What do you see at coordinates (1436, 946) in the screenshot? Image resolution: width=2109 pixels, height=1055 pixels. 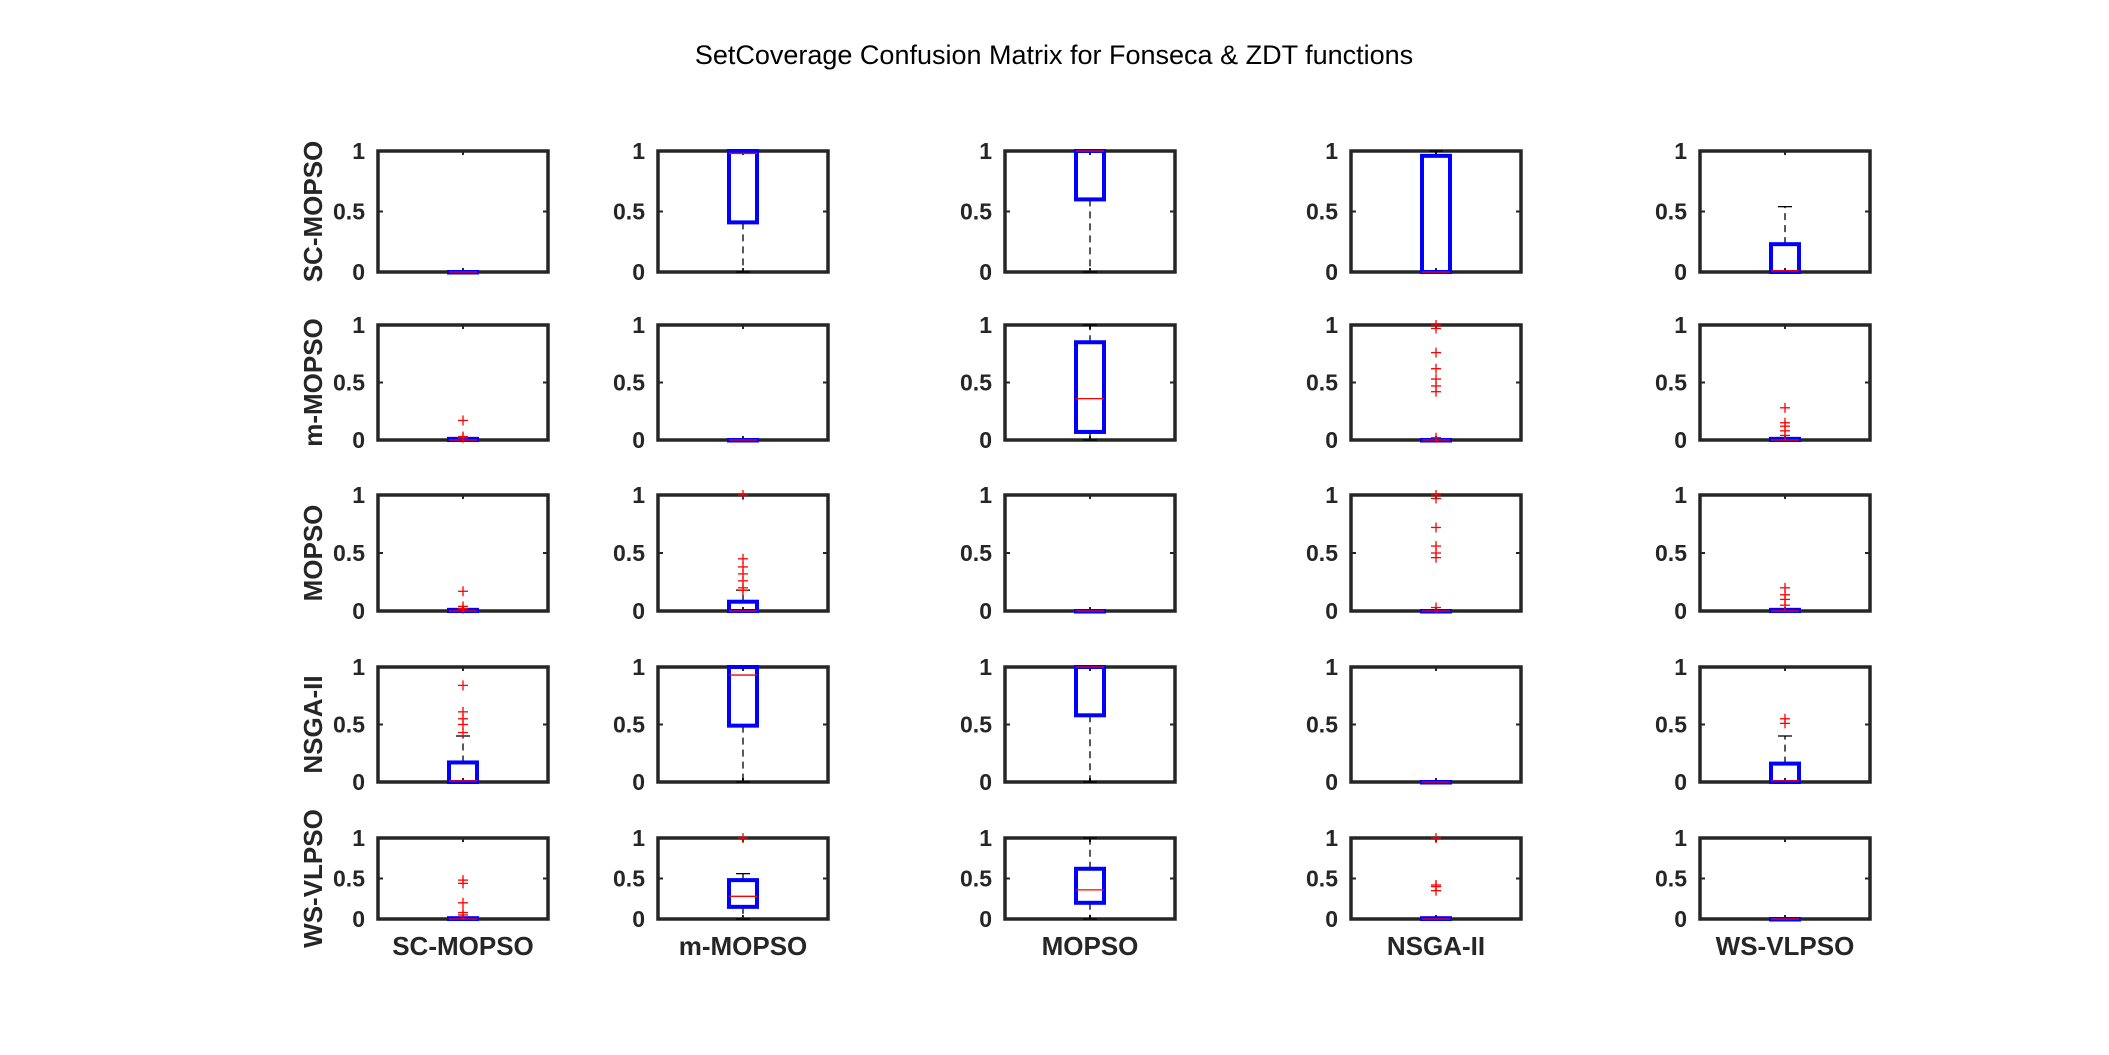 I see `column-label: NSGA-II` at bounding box center [1436, 946].